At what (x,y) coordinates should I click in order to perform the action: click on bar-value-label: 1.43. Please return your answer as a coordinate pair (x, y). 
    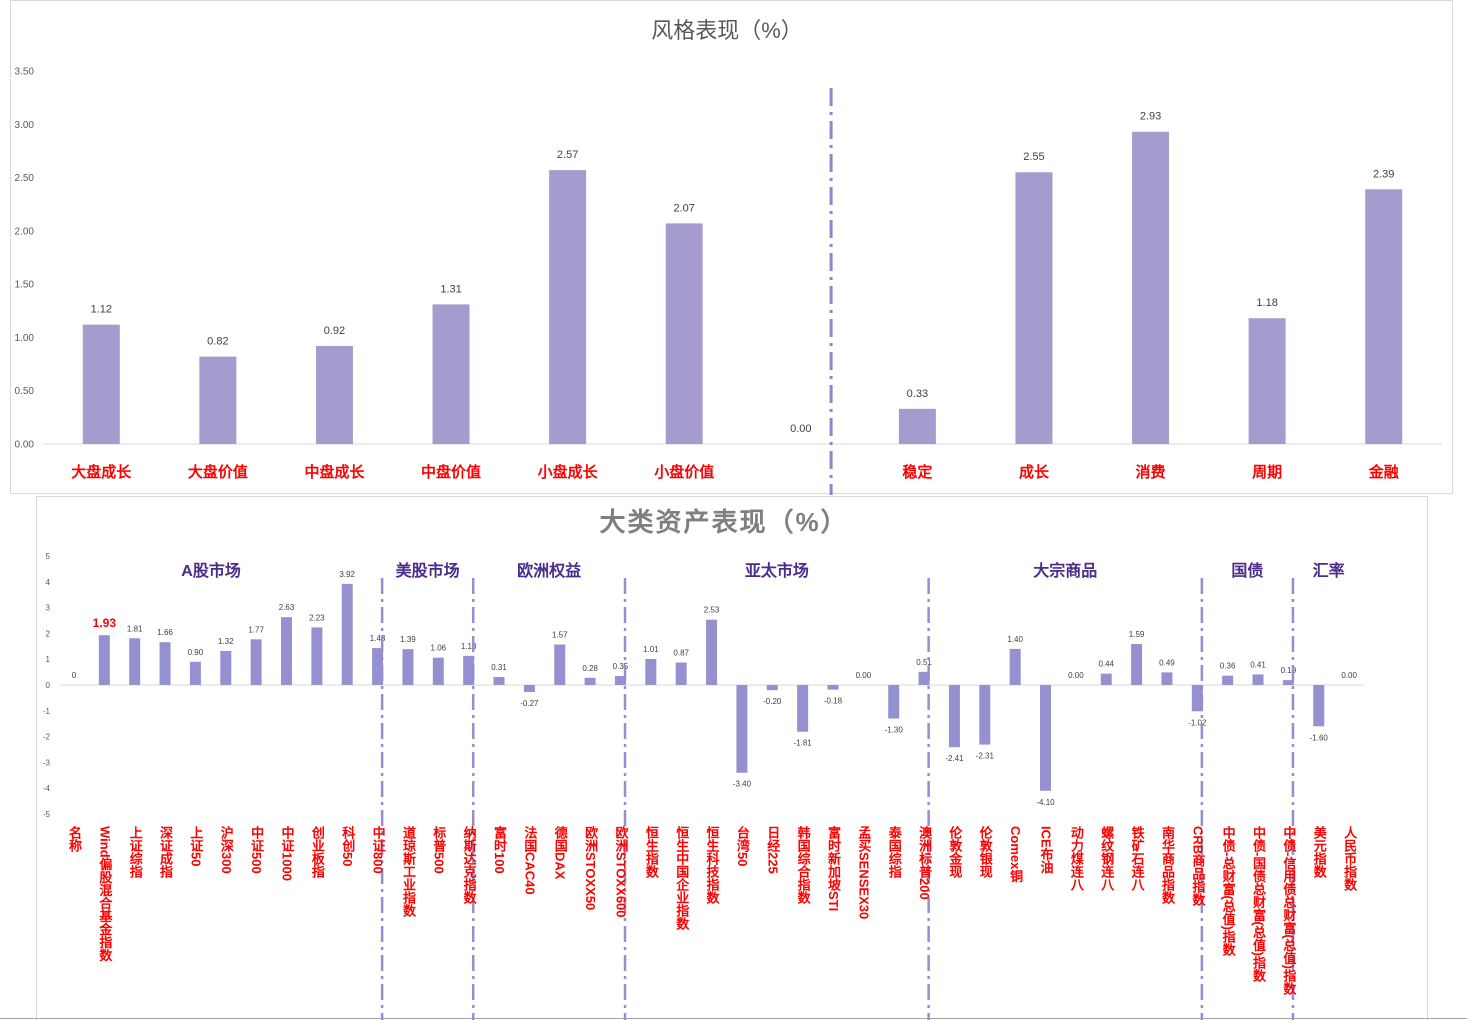
    Looking at the image, I should click on (378, 638).